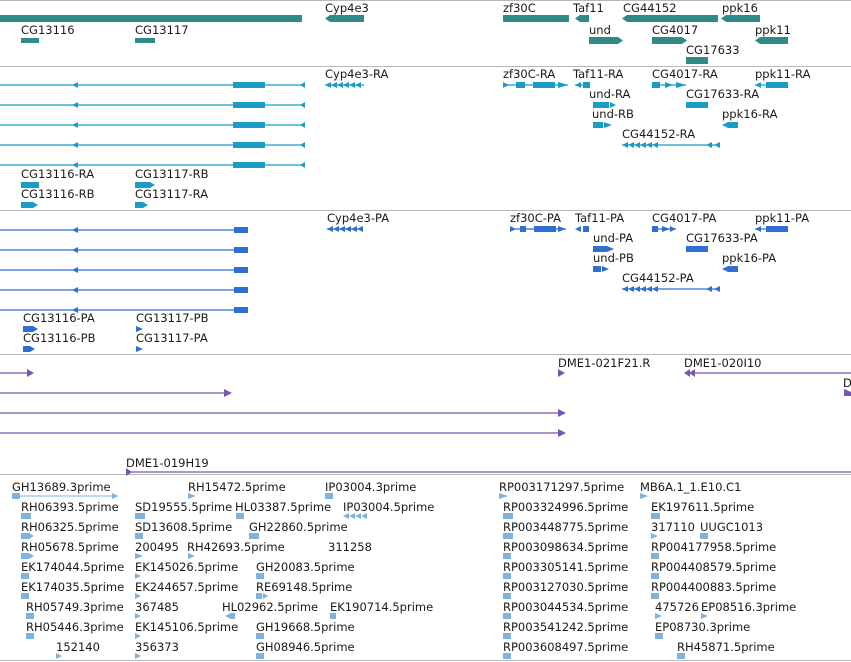 Image resolution: width=851 pixels, height=662 pixels. What do you see at coordinates (305, 567) in the screenshot?
I see `est-label: GH20083.5prime` at bounding box center [305, 567].